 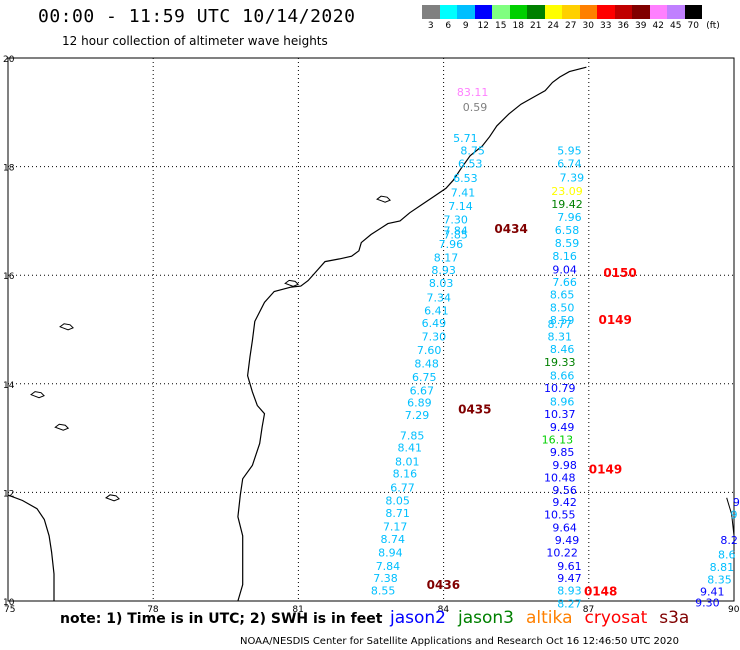 I want to click on wave-height-value: 7.66, so click(x=564, y=282).